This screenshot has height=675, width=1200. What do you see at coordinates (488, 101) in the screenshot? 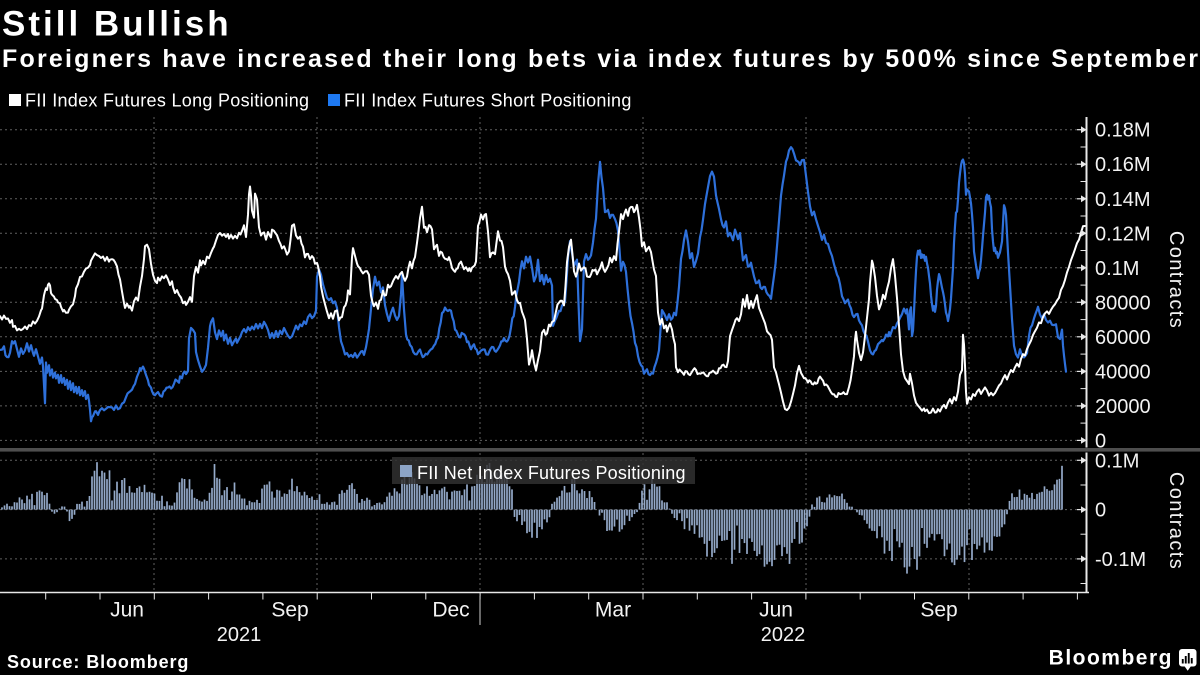
I see `svg-text:FII Index Futures Short Positi: FII Index Futures Short Positioning` at bounding box center [488, 101].